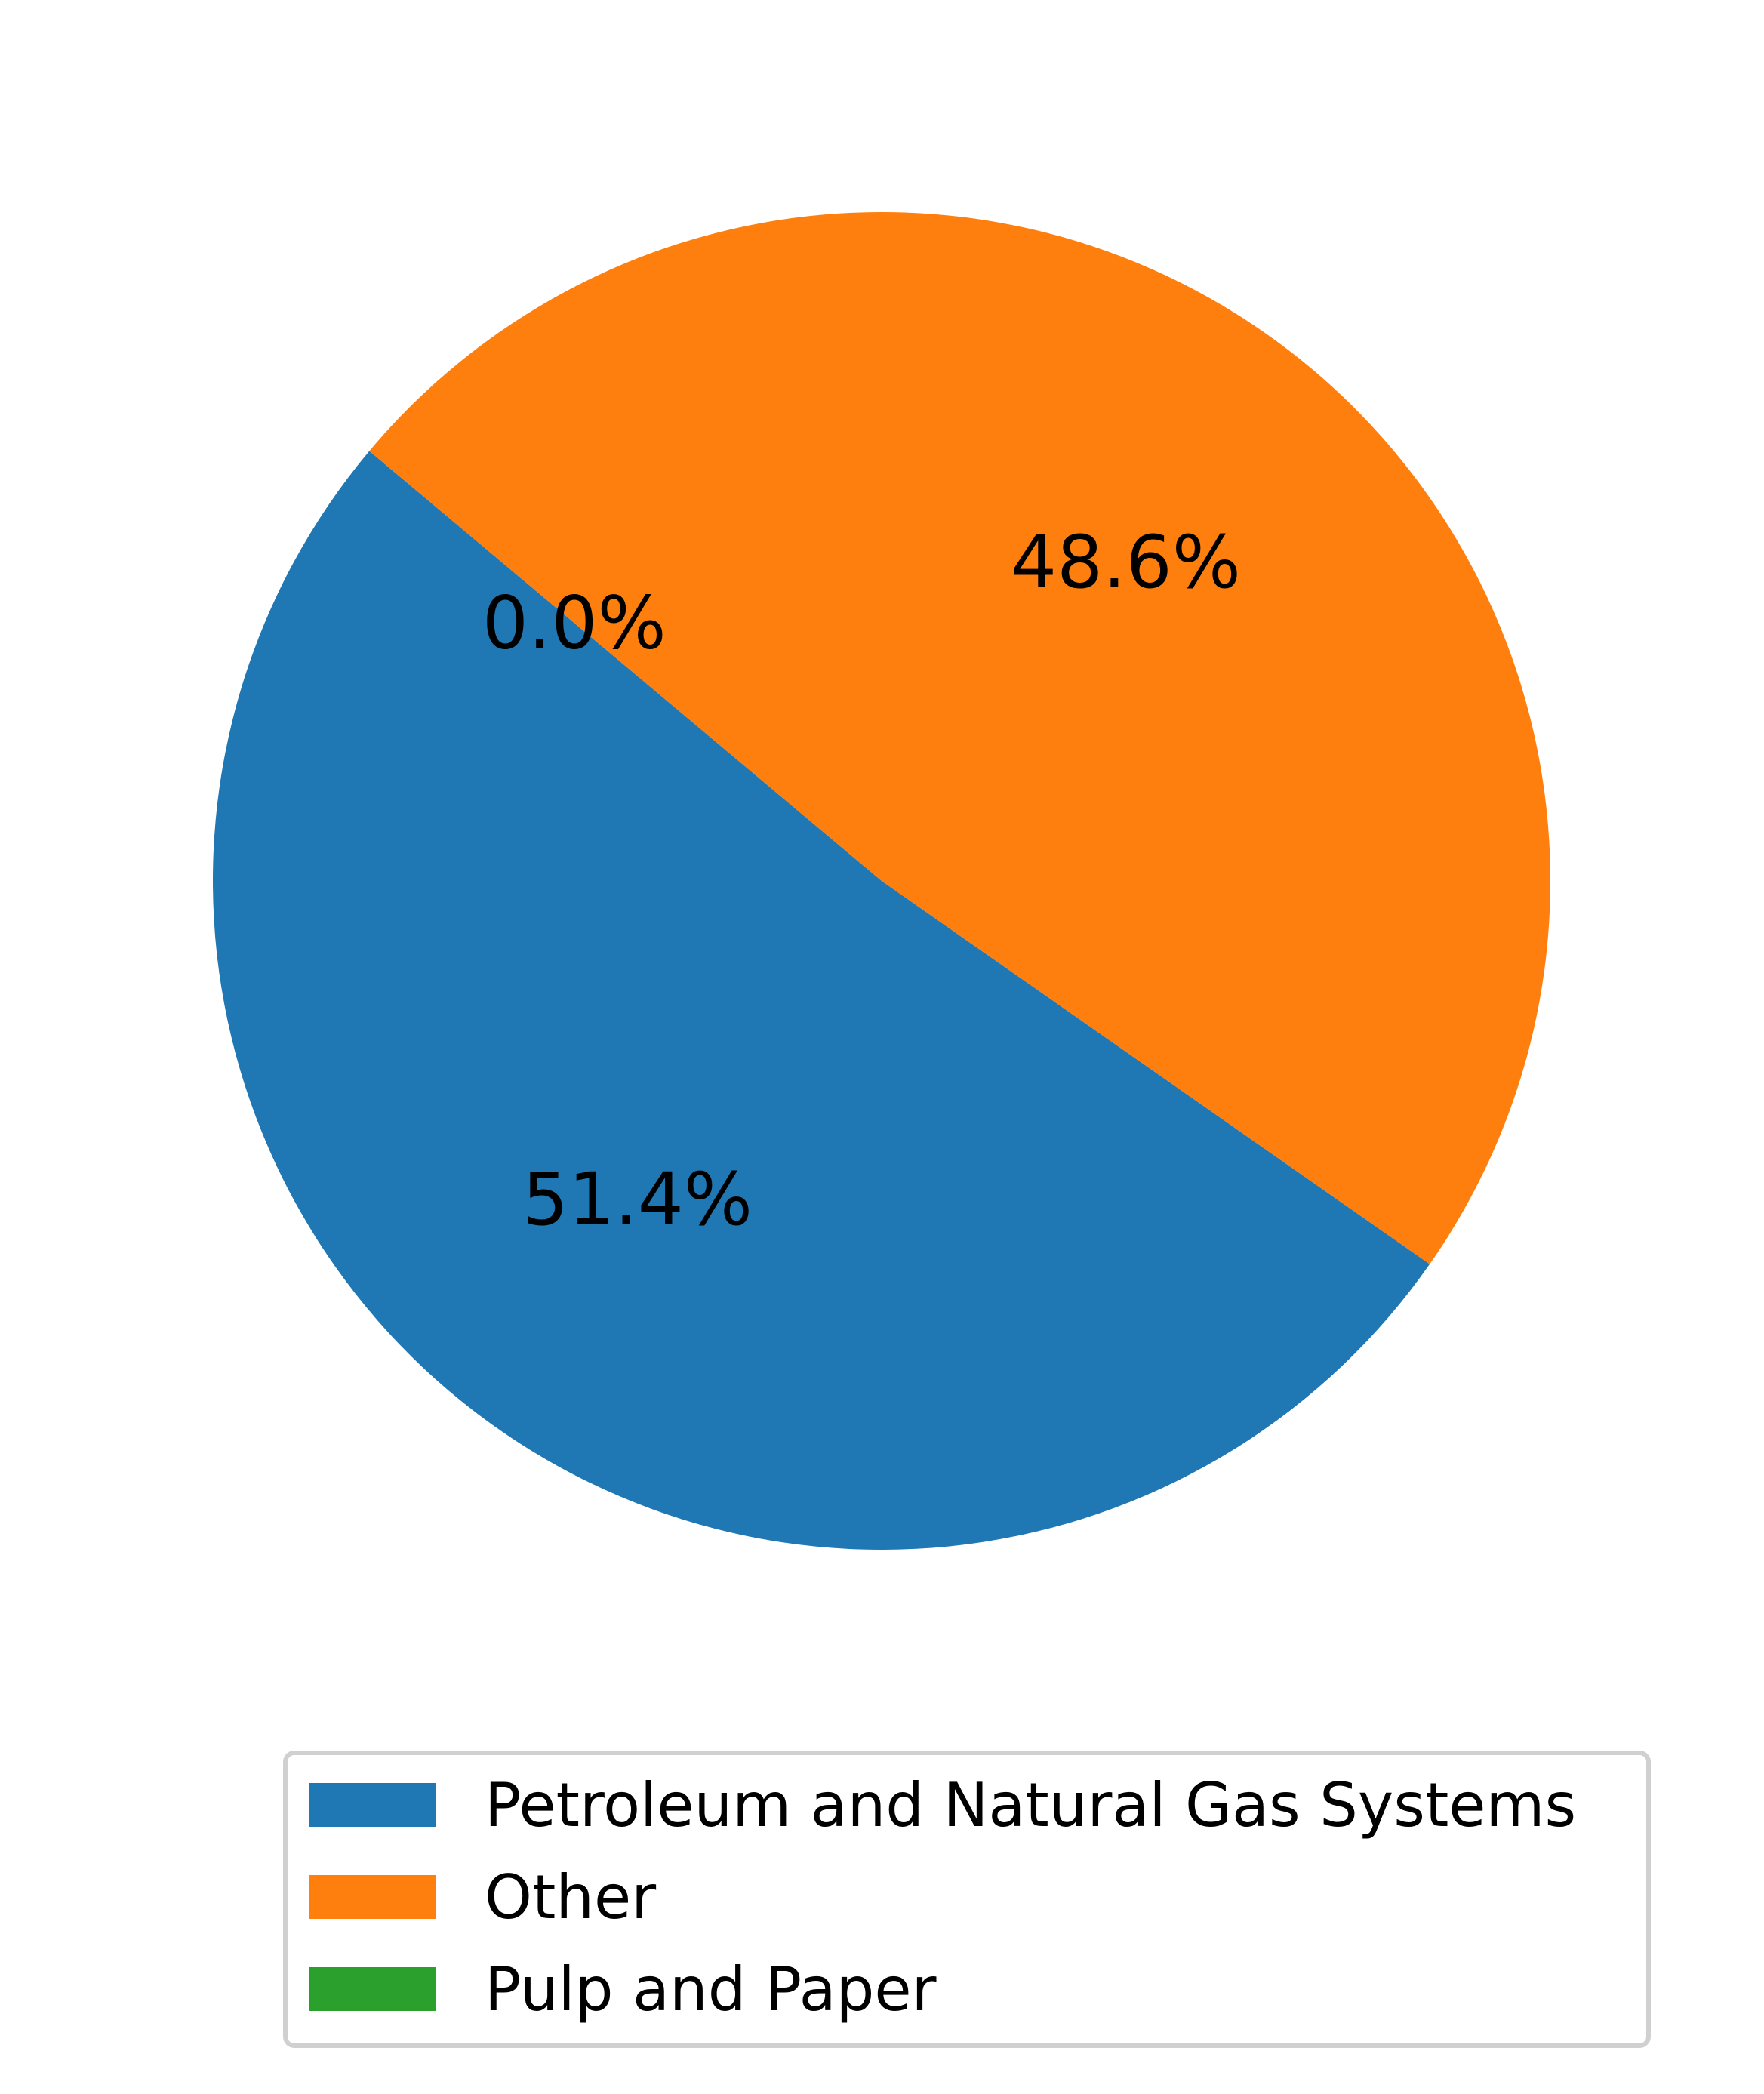 Image resolution: width=1764 pixels, height=2094 pixels. I want to click on legend-label-2: Pulp and Paper, so click(711, 1989).